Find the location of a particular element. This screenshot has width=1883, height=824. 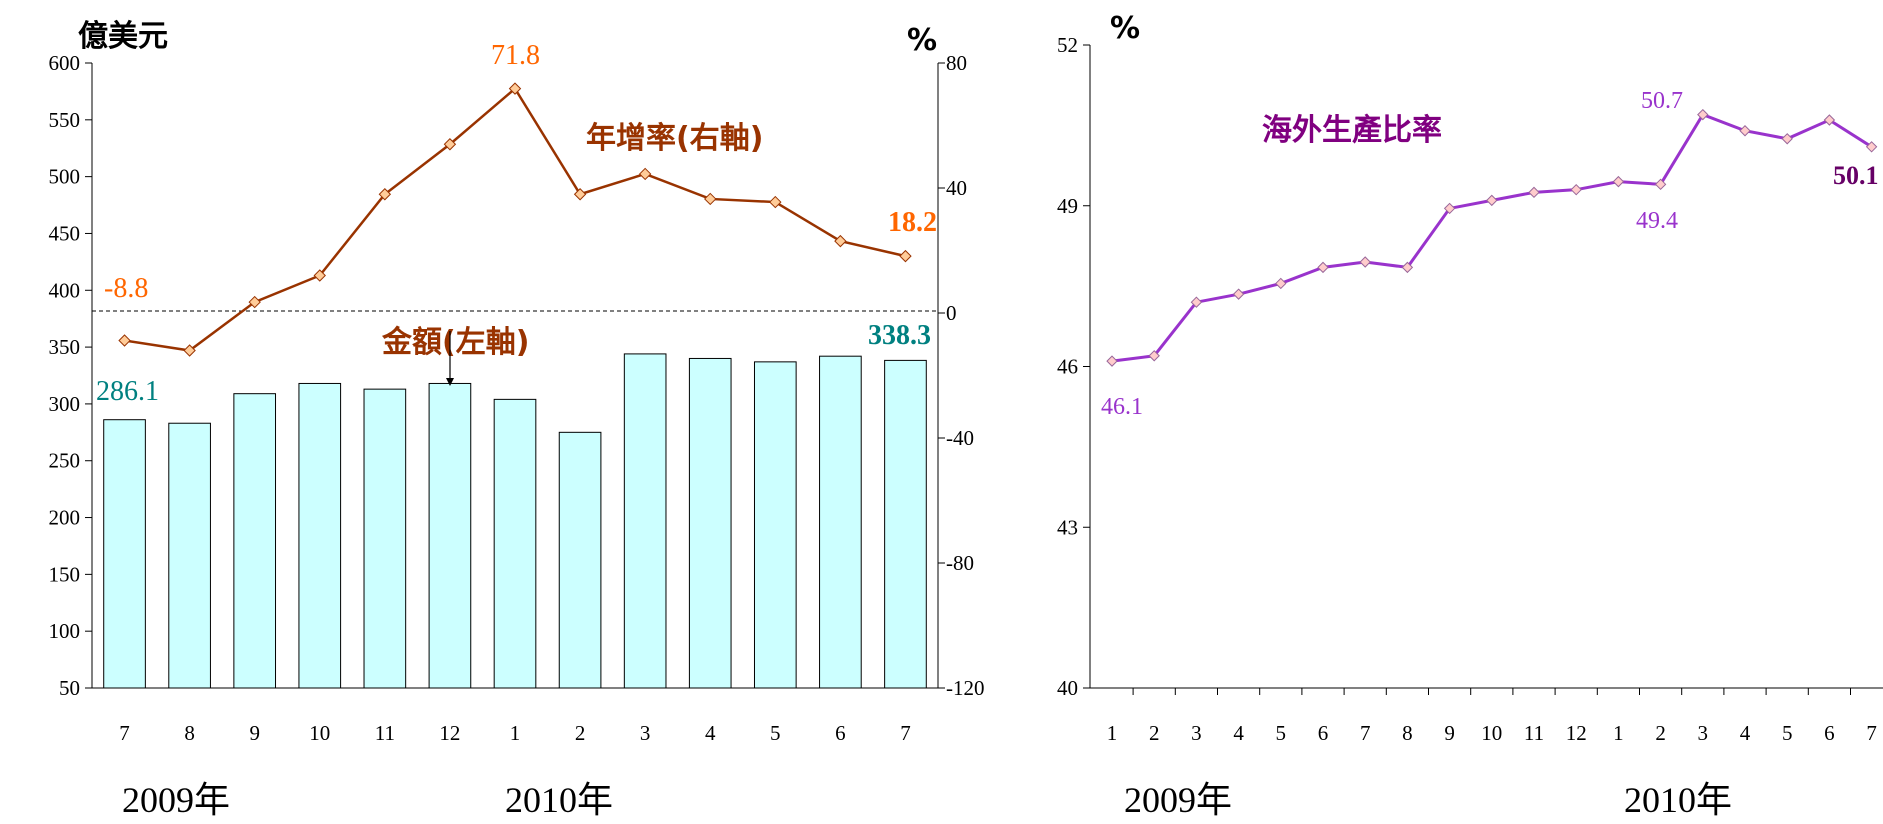

left-y-tick-label: 350 is located at coordinates (65, 347).